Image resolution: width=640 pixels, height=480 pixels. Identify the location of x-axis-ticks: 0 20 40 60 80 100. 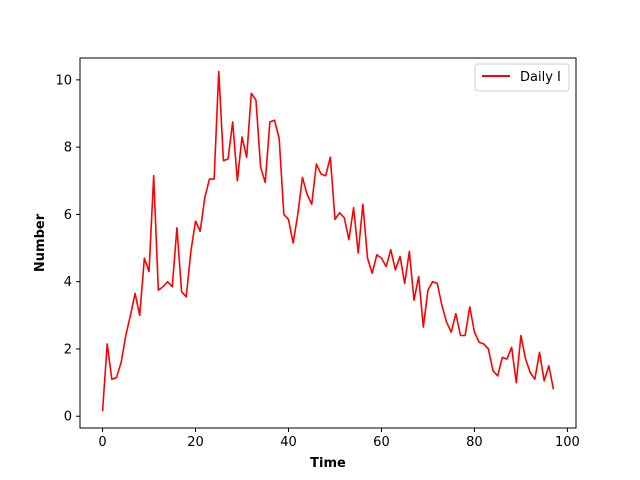
(339, 439).